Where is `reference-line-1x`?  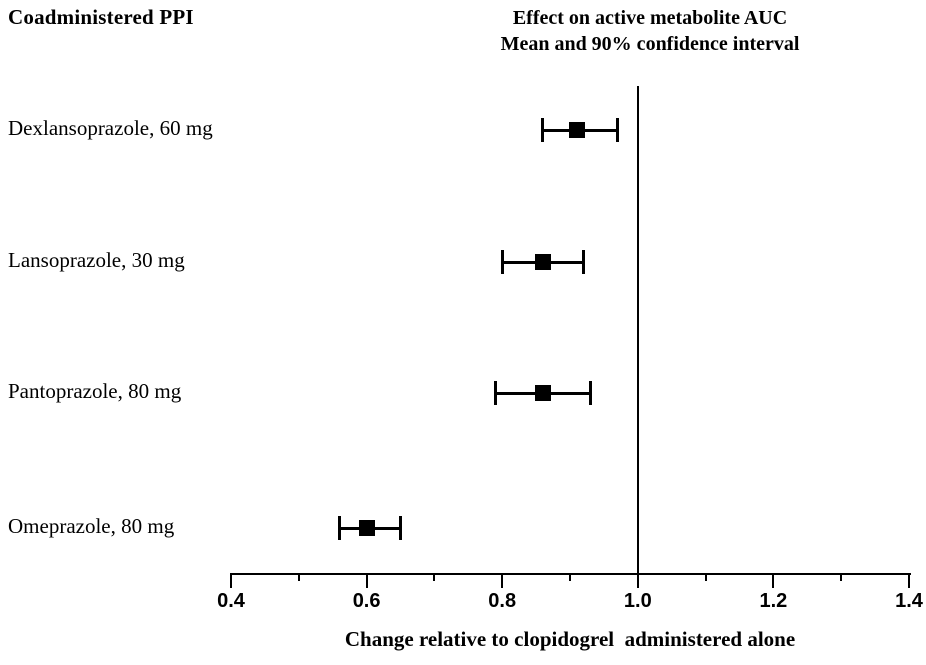
reference-line-1x is located at coordinates (637, 329).